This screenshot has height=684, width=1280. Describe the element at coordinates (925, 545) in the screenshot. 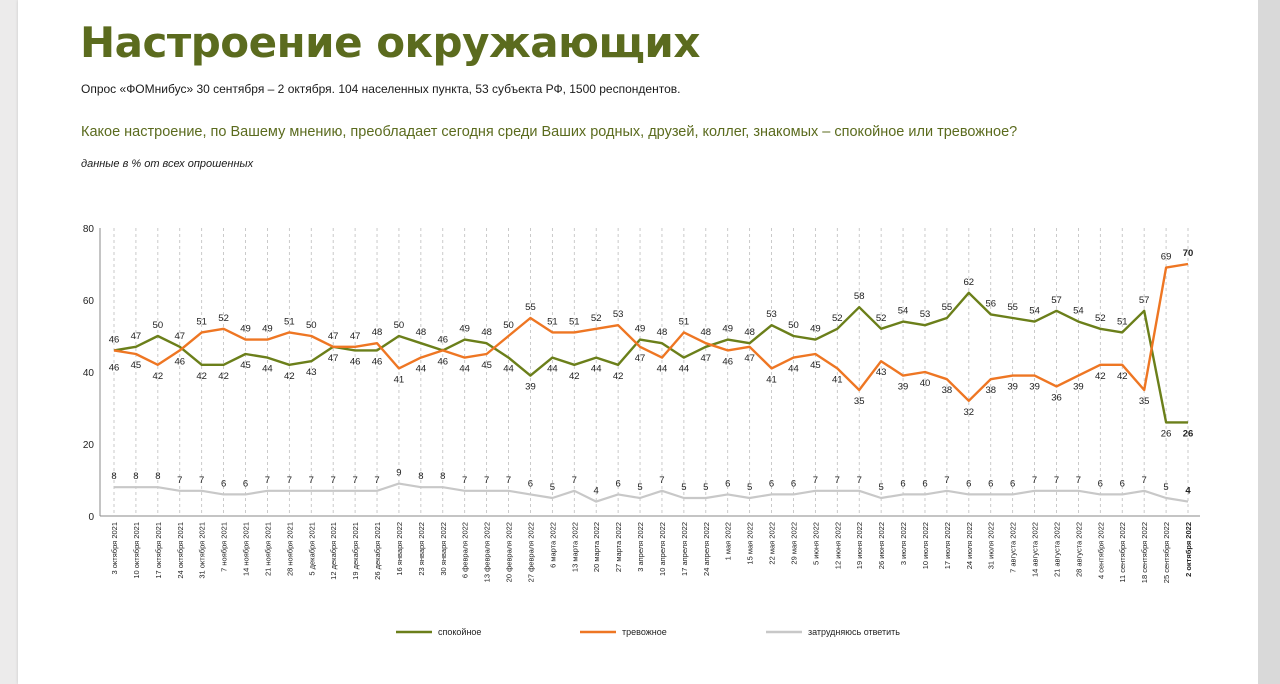

I see `x-tick-label: 10 июля 2022` at that location.